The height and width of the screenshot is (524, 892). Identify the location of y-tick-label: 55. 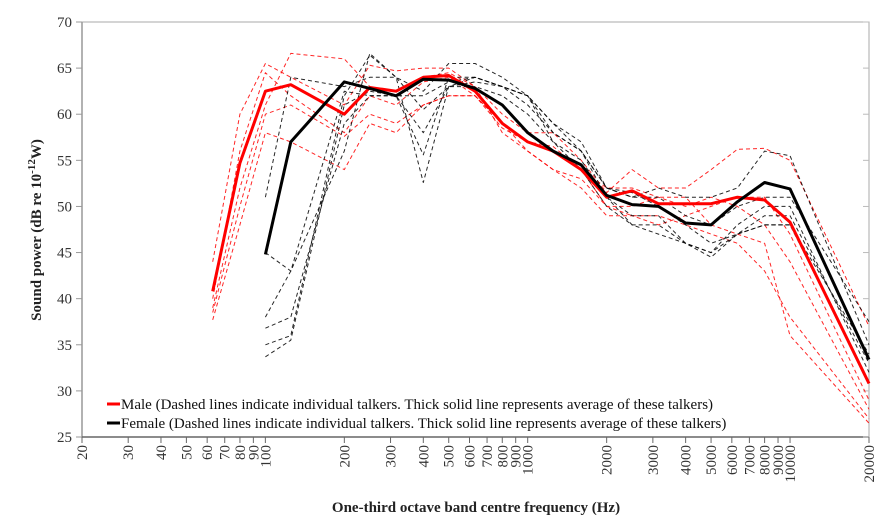
(64, 161).